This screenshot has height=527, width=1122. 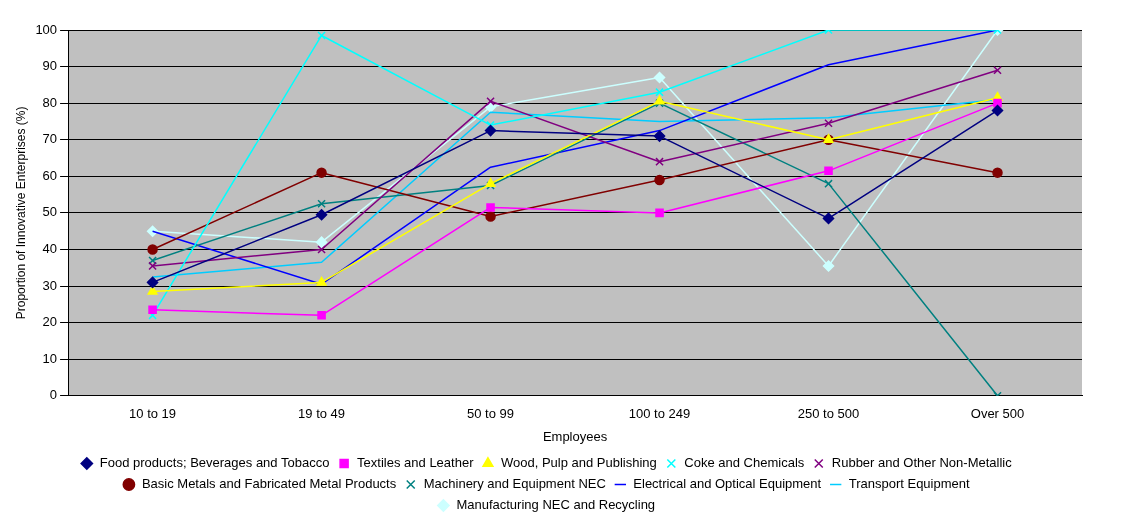 What do you see at coordinates (53, 395) in the screenshot?
I see `y-tick-label: 0` at bounding box center [53, 395].